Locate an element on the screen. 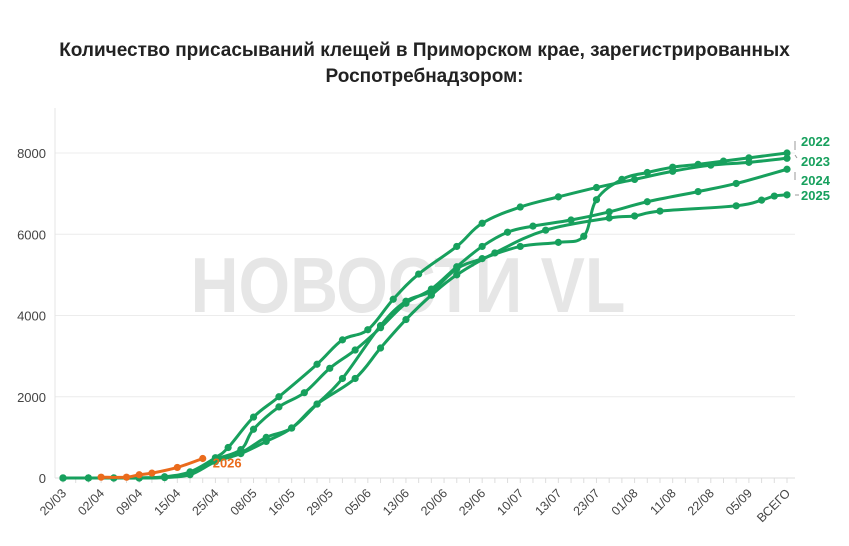  chart-title-line2: Роспотребнадзором: is located at coordinates (424, 76).